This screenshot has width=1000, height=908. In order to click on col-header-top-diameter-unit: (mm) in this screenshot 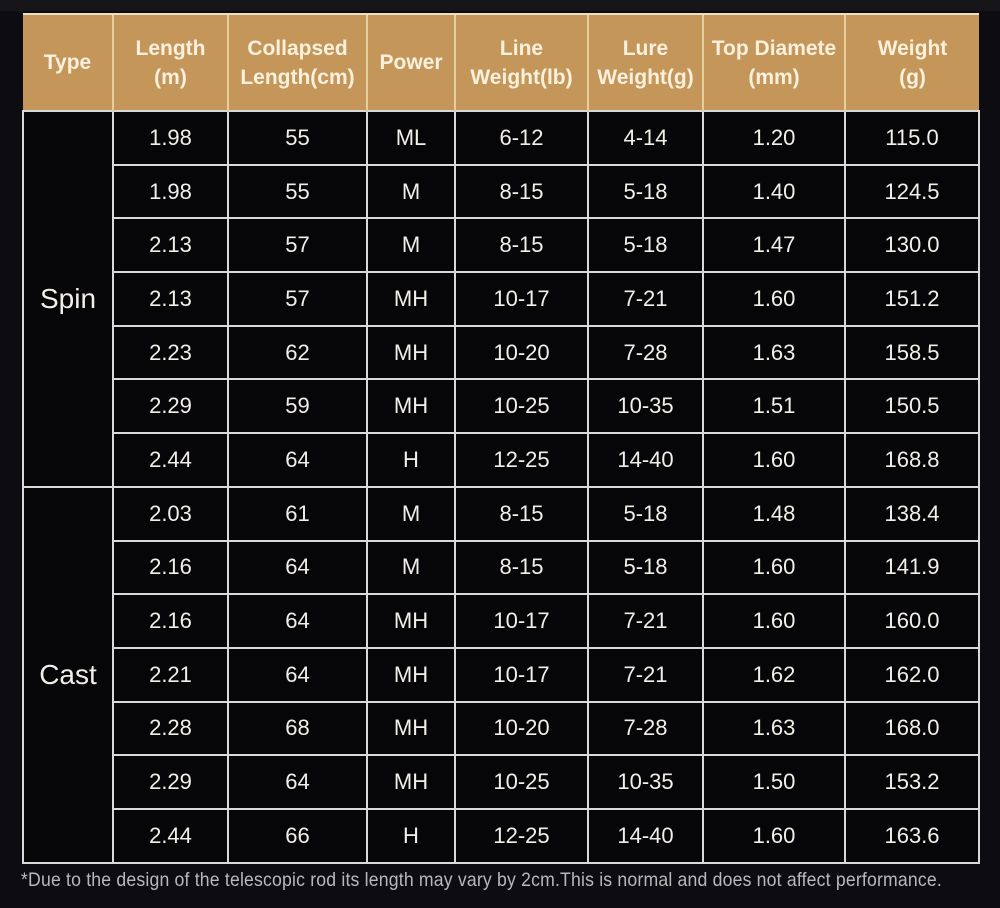, I will do `click(774, 77)`.